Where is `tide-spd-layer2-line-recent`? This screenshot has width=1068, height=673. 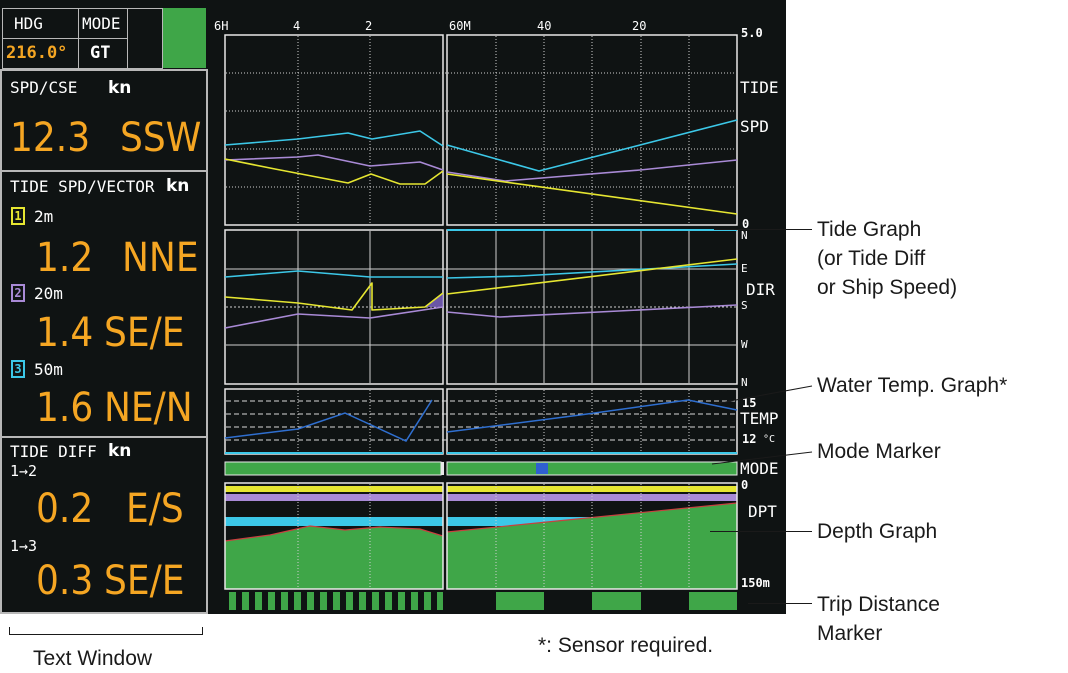 tide-spd-layer2-line-recent is located at coordinates (592, 170).